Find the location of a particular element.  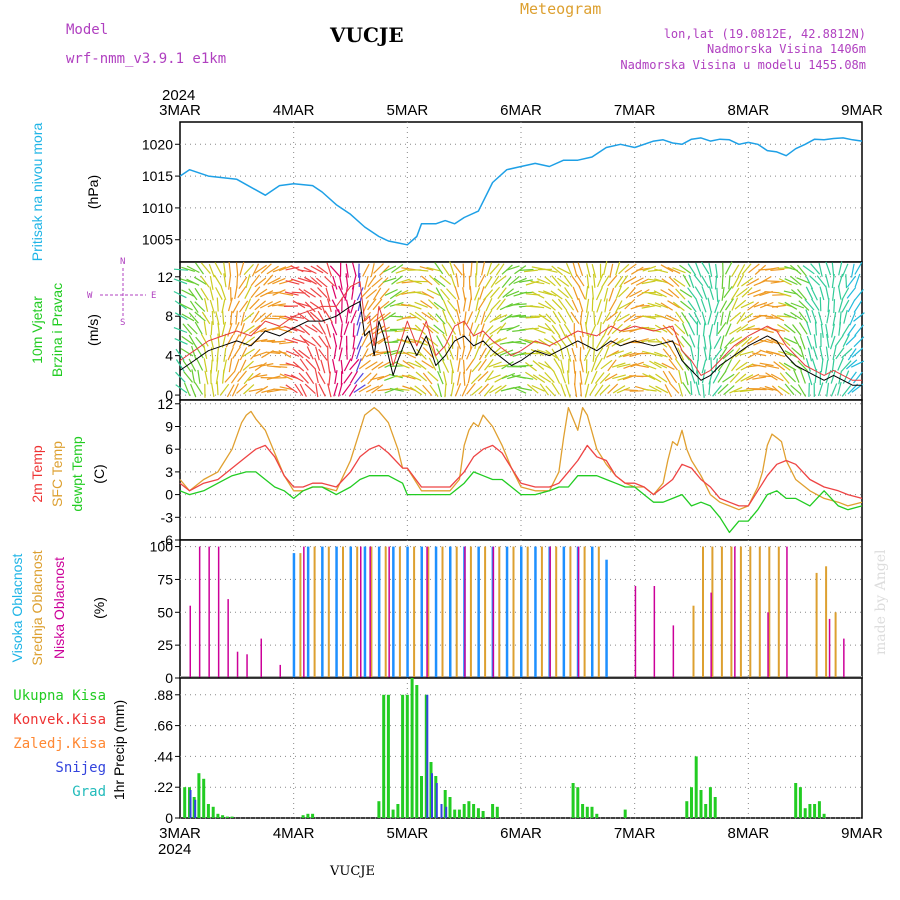

wind-speed-line is located at coordinates (520, 343).